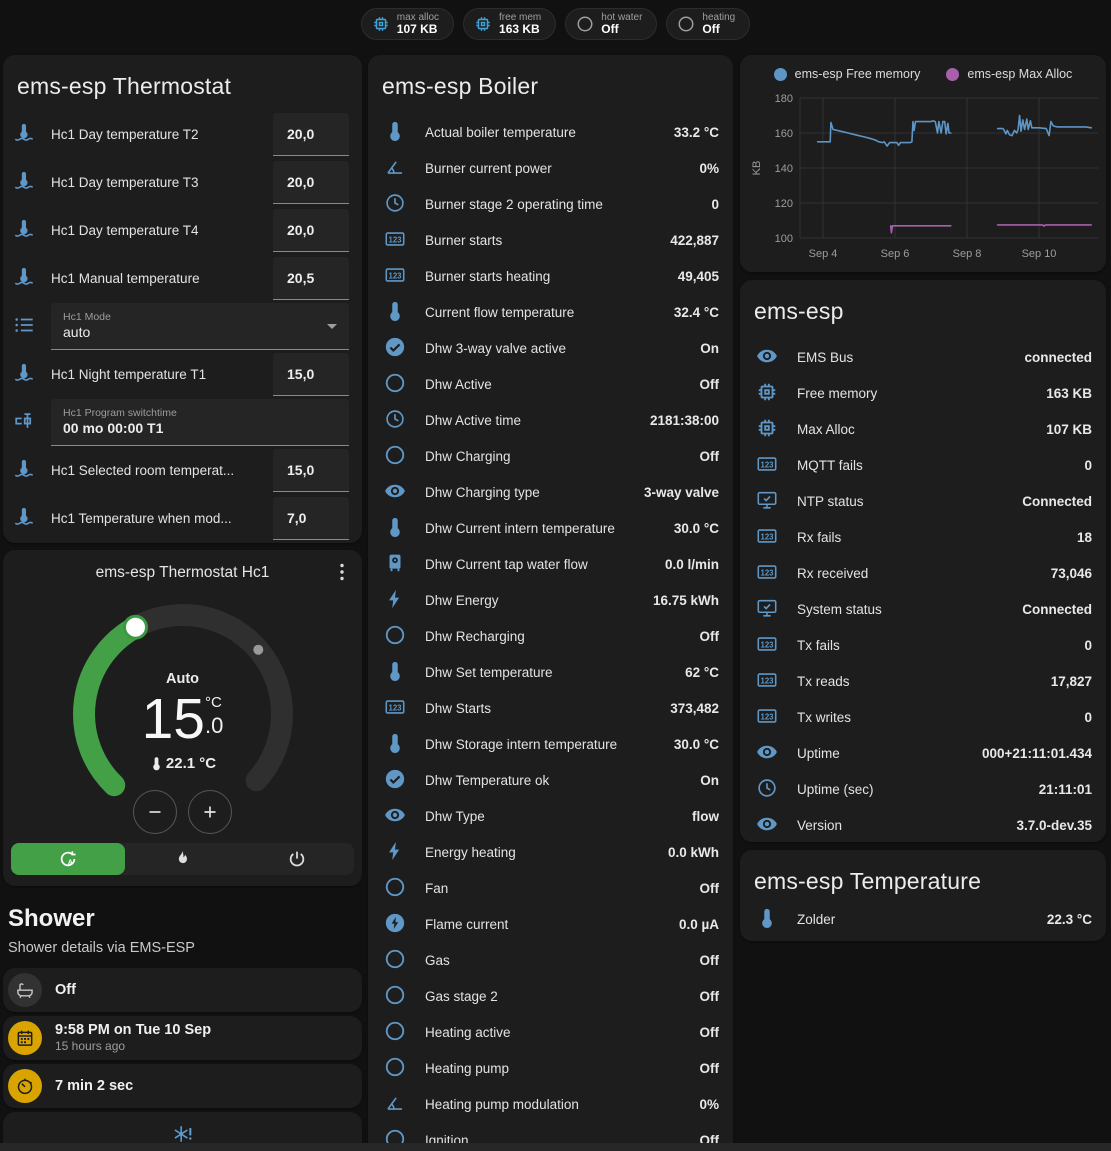 This screenshot has height=1151, width=1111. I want to click on entity-value: 30.0 °C, so click(696, 744).